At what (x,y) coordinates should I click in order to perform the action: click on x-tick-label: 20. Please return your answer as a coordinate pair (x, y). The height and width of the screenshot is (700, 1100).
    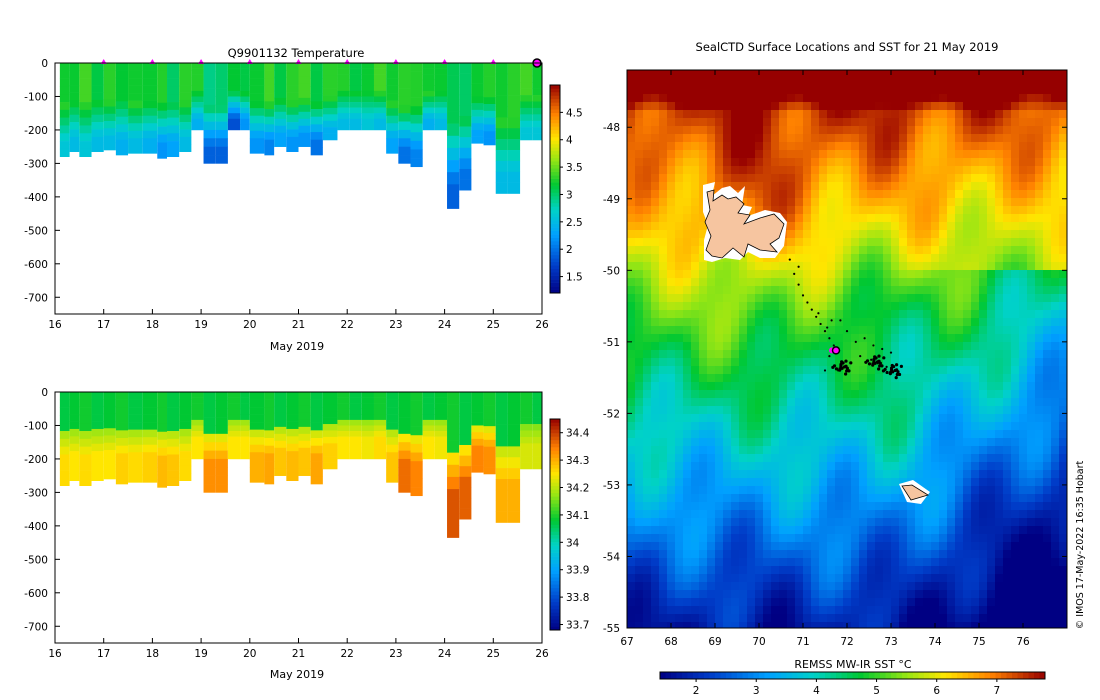
    Looking at the image, I should click on (249, 654).